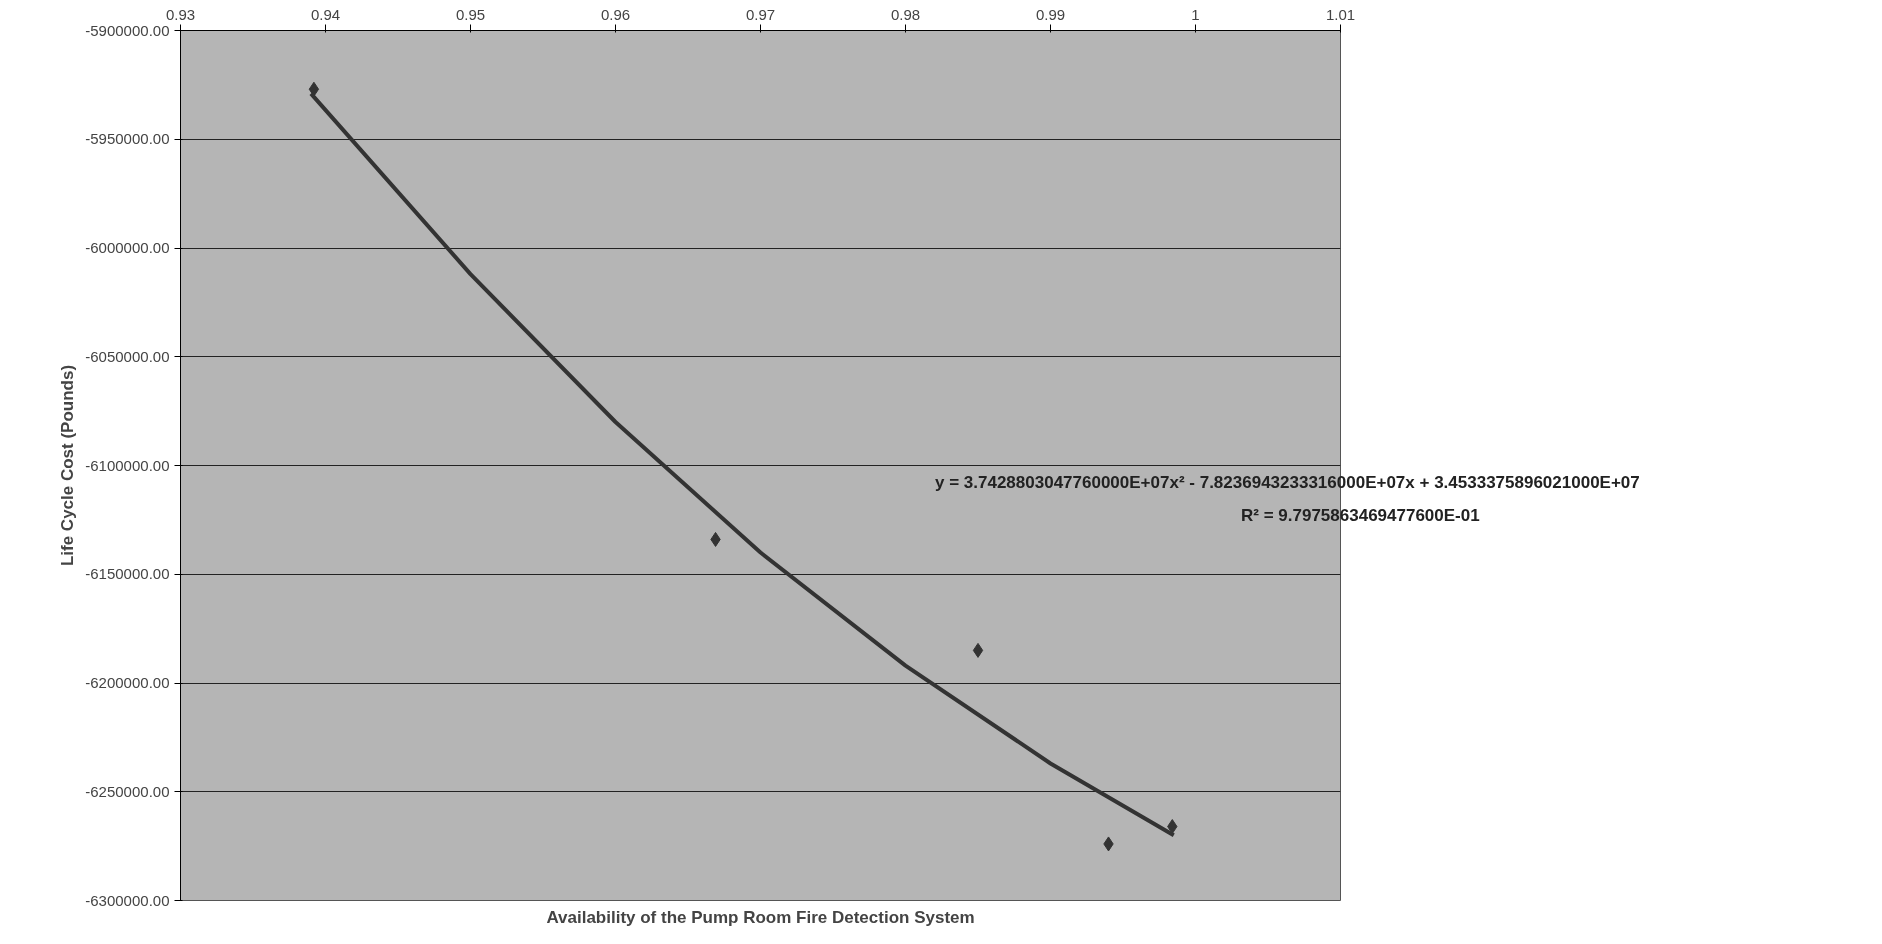 The width and height of the screenshot is (1882, 944). What do you see at coordinates (127, 574) in the screenshot?
I see `y-tick-label: -6150000.00` at bounding box center [127, 574].